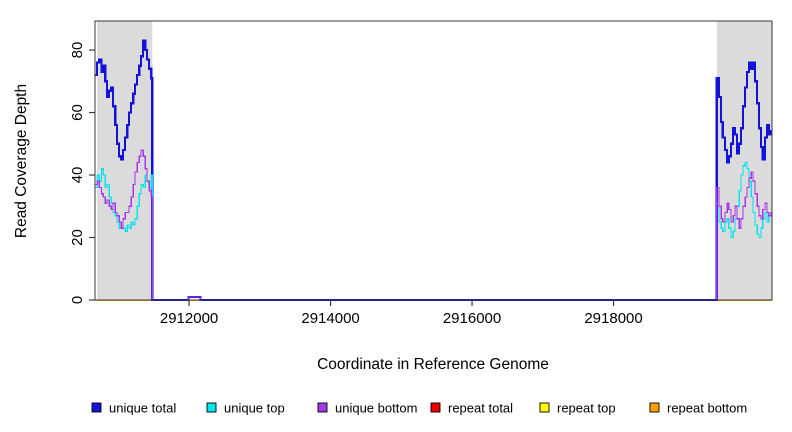 The image size is (792, 432). What do you see at coordinates (707, 408) in the screenshot?
I see `legend-label-repeat-bottom: repeat bottom` at bounding box center [707, 408].